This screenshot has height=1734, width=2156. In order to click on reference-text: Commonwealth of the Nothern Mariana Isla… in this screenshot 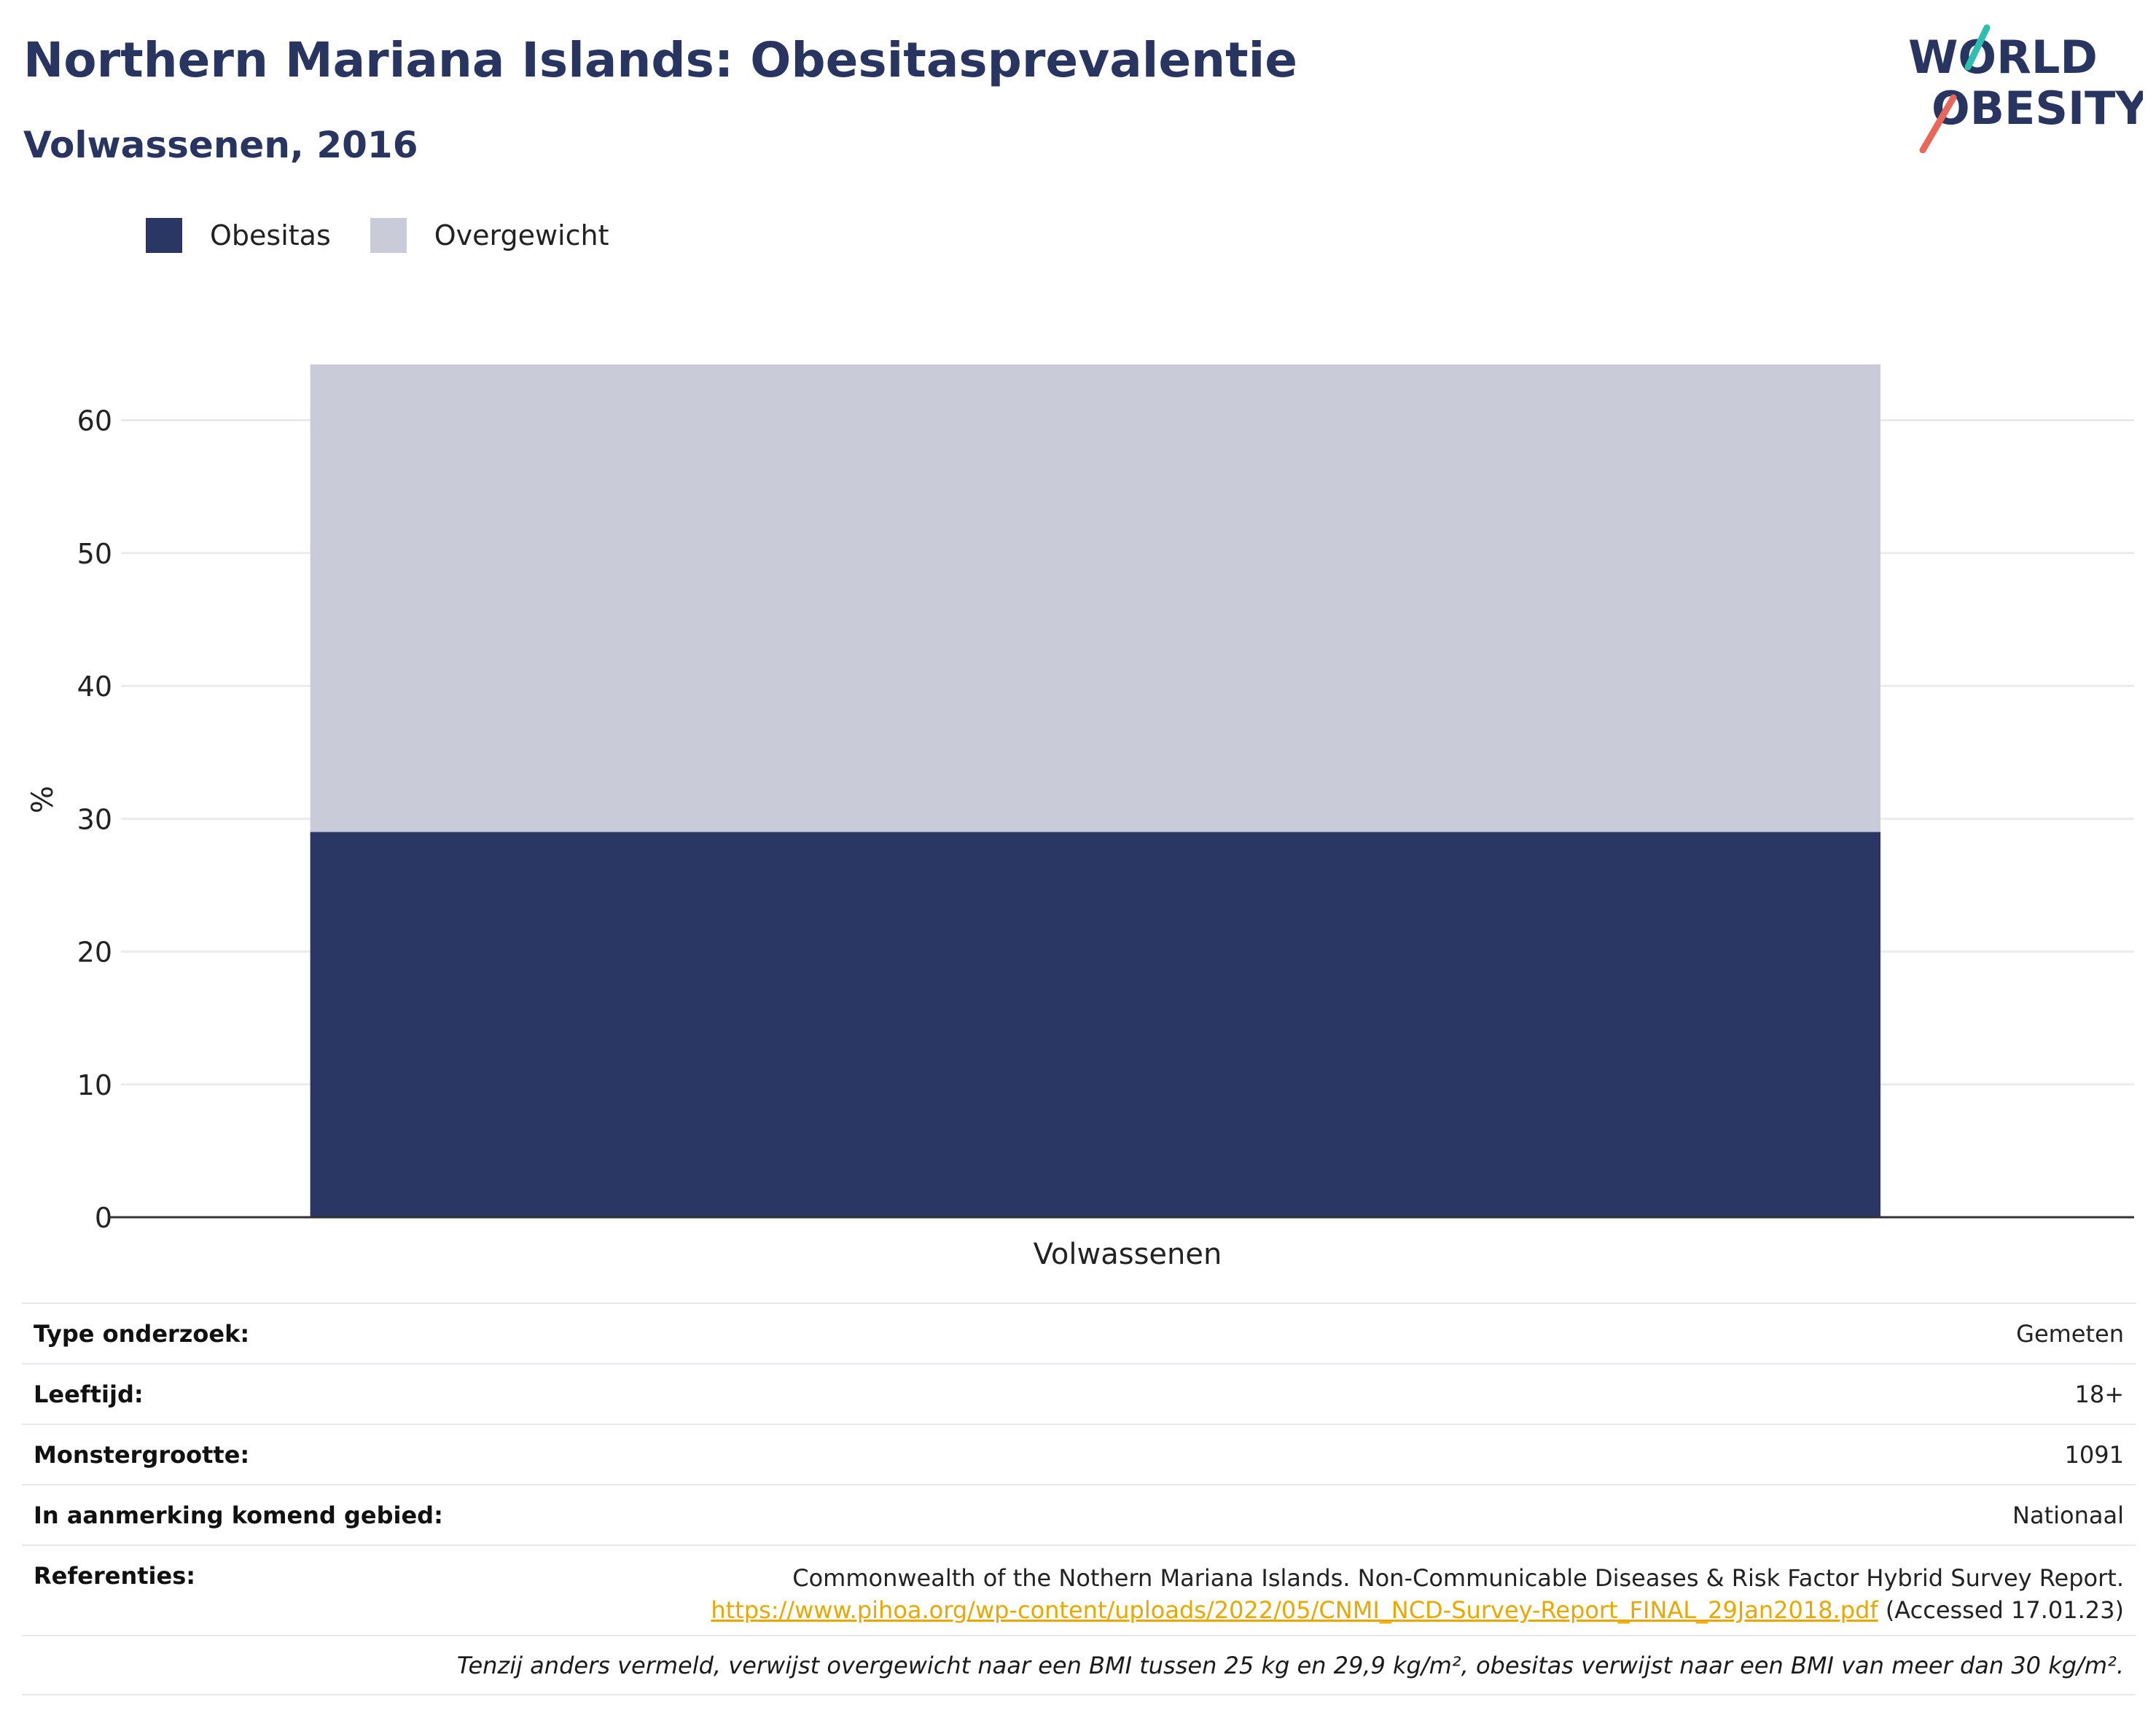, I will do `click(1458, 1578)`.